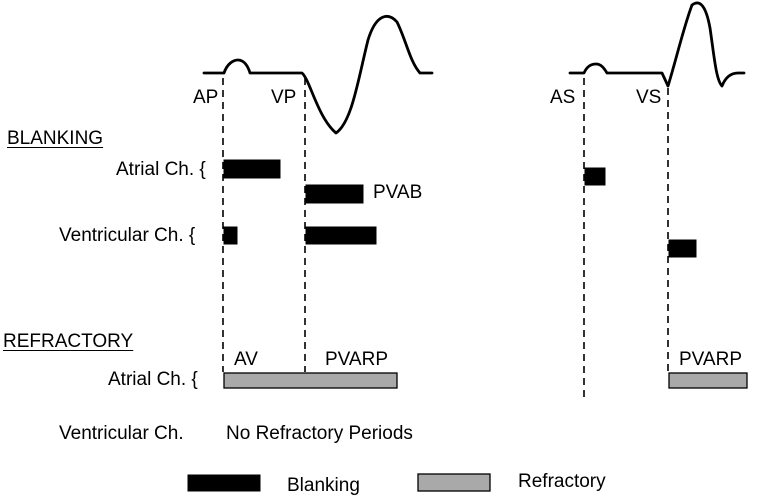 This screenshot has width=763, height=498. I want to click on refractory-heading: REFRACTORY, so click(68, 341).